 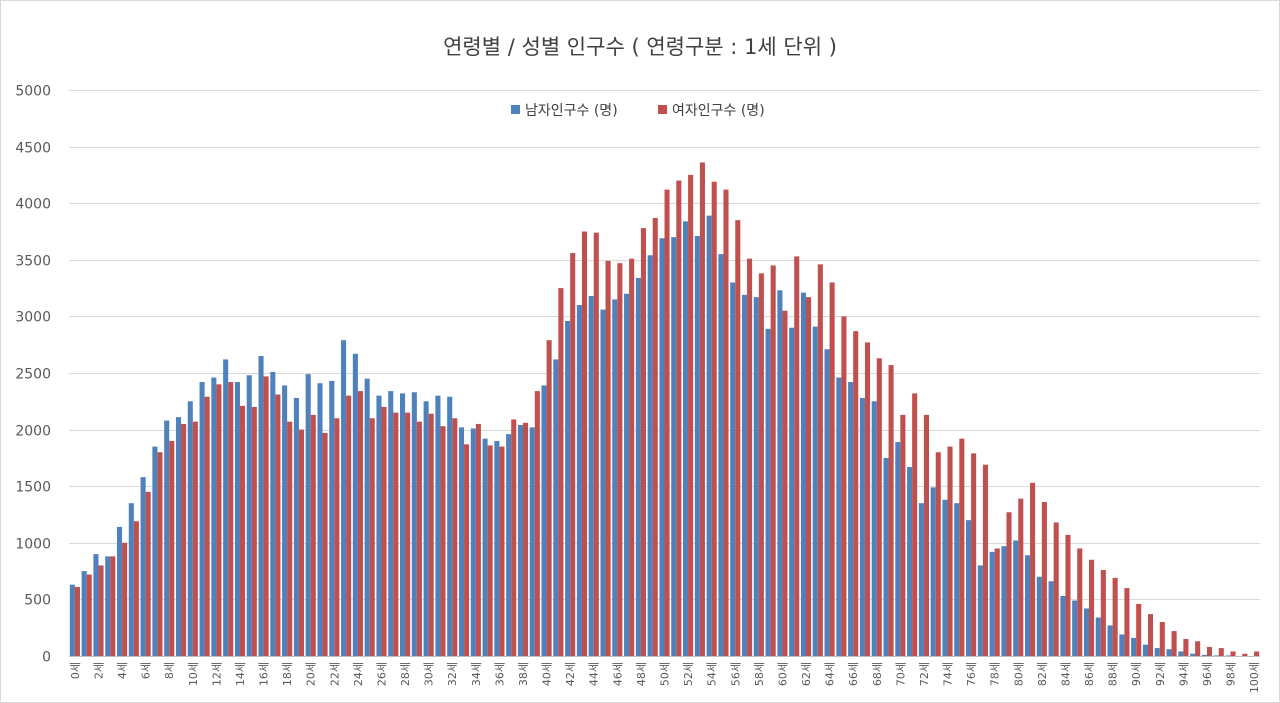 I want to click on male-bar-9세, so click(x=178, y=536).